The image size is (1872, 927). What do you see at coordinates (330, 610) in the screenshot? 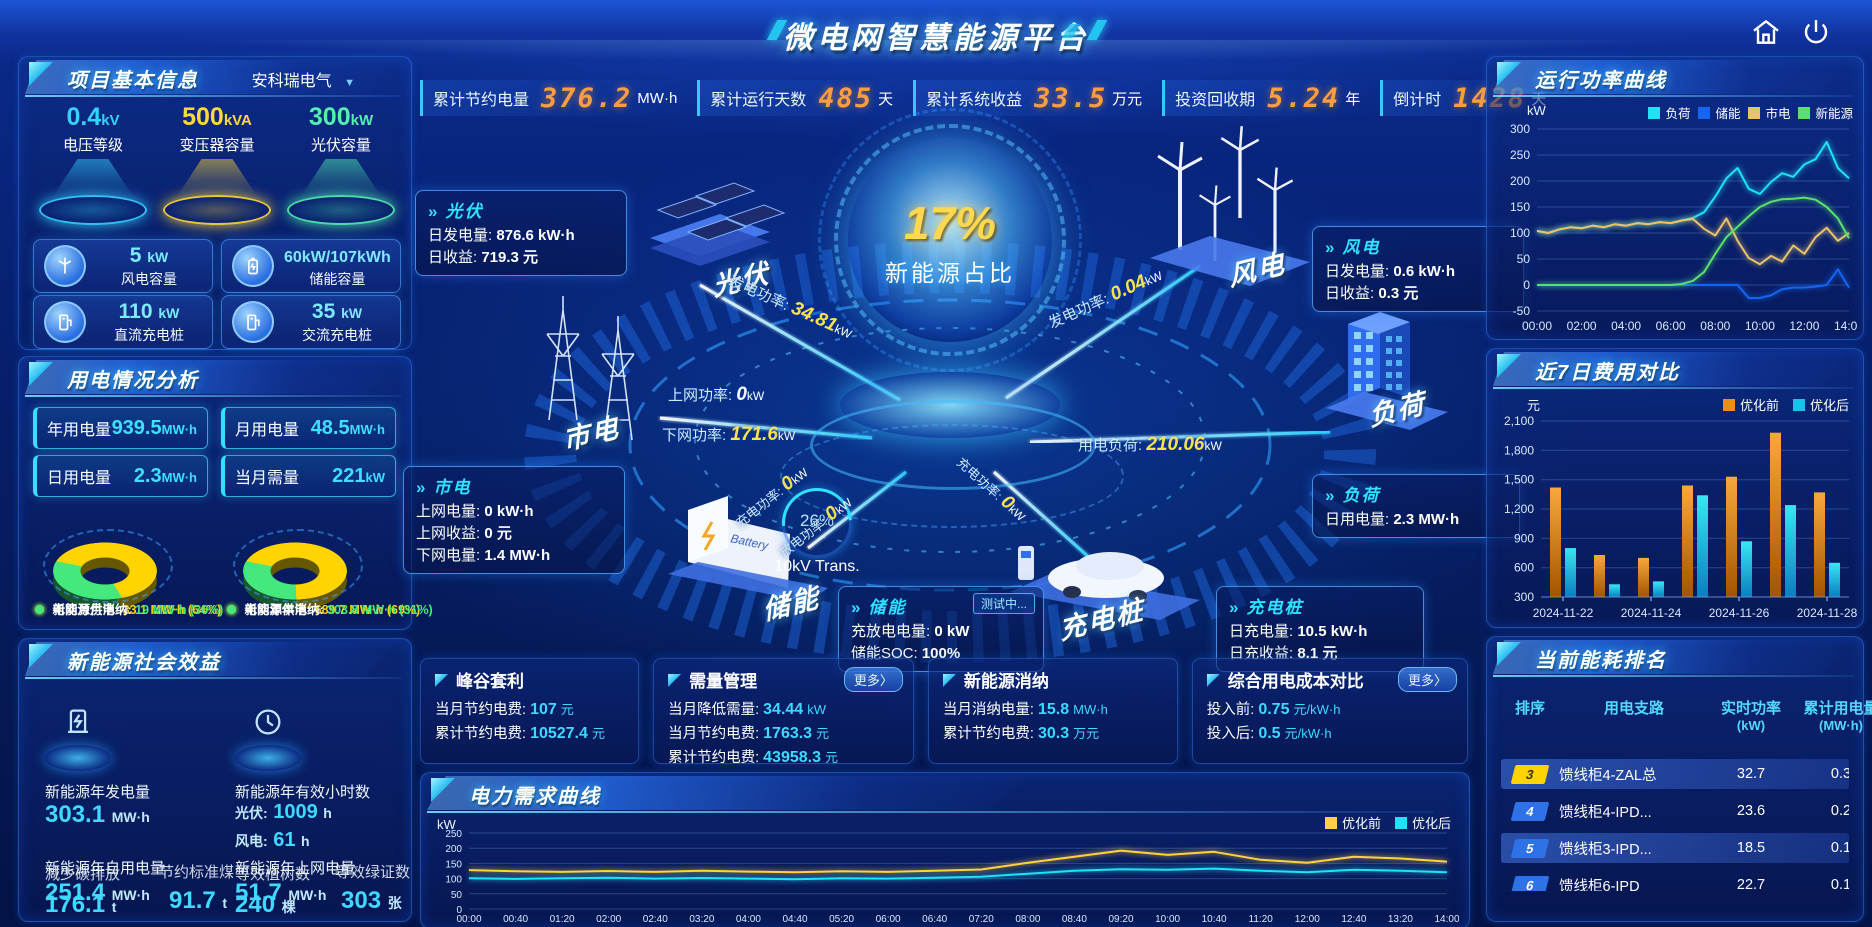
I see `donut-legend-item: 新能源年消纳: 303.8 MW·h (31%)` at bounding box center [330, 610].